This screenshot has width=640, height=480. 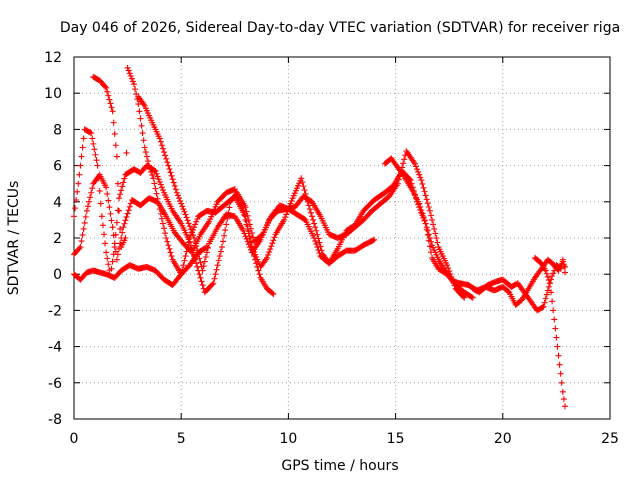 What do you see at coordinates (503, 439) in the screenshot?
I see `x-tick-label: 20` at bounding box center [503, 439].